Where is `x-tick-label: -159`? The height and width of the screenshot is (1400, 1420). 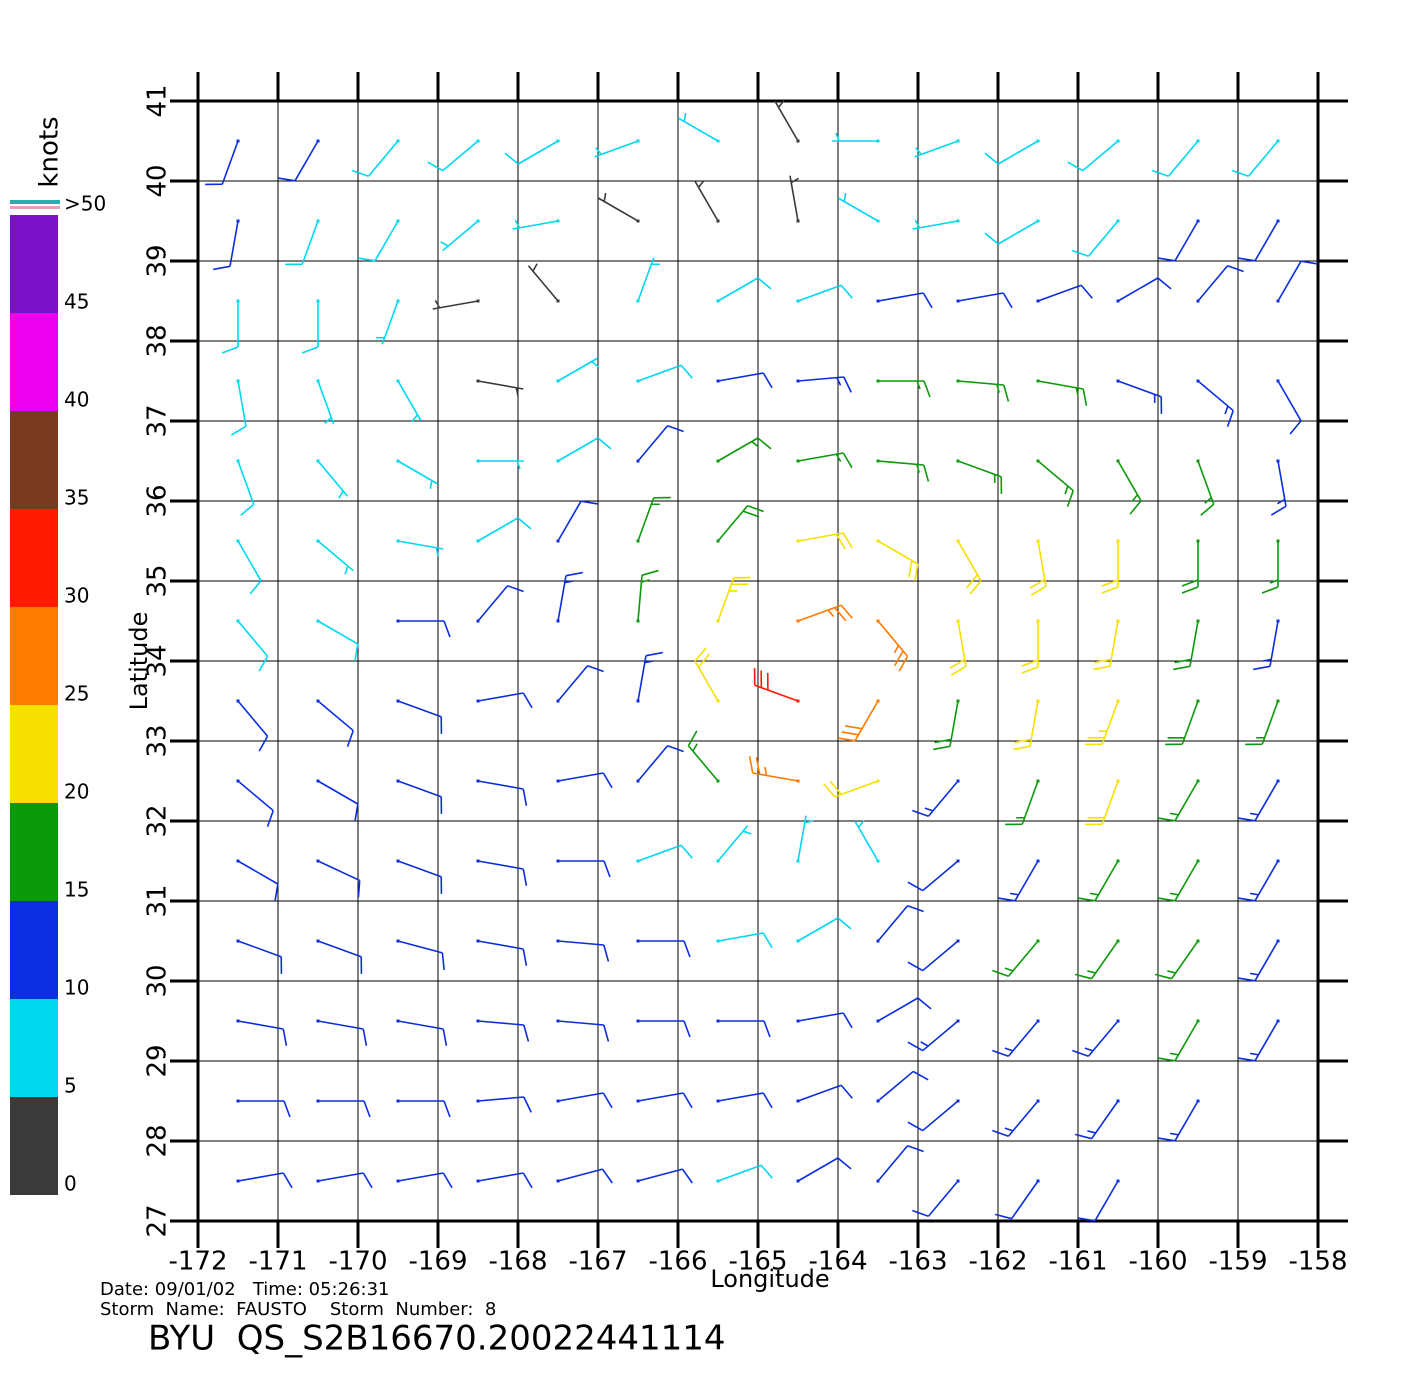
x-tick-label: -159 is located at coordinates (1237, 1262).